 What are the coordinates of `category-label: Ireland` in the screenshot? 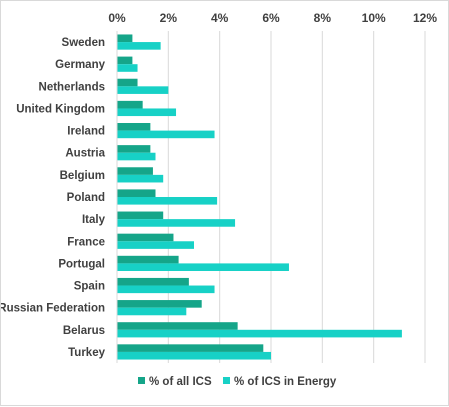 It's located at (86, 132).